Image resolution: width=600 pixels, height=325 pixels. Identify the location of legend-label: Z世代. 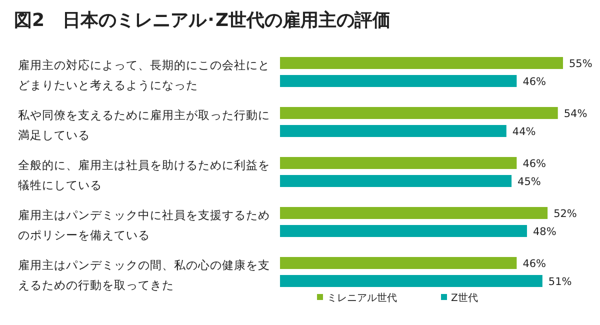
(464, 298).